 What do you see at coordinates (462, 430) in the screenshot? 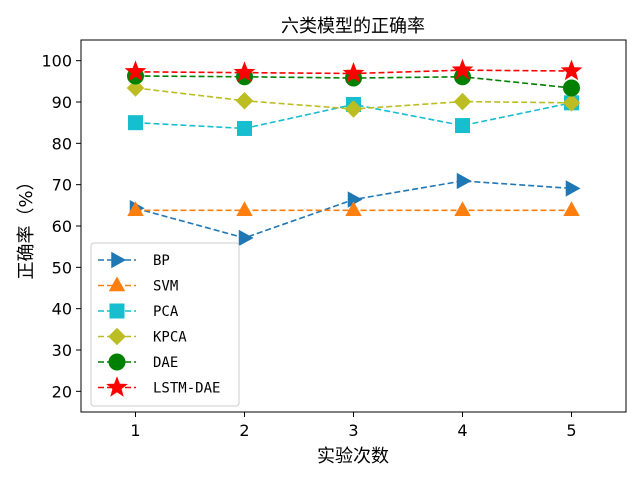
I see `x-tick-label: 4` at bounding box center [462, 430].